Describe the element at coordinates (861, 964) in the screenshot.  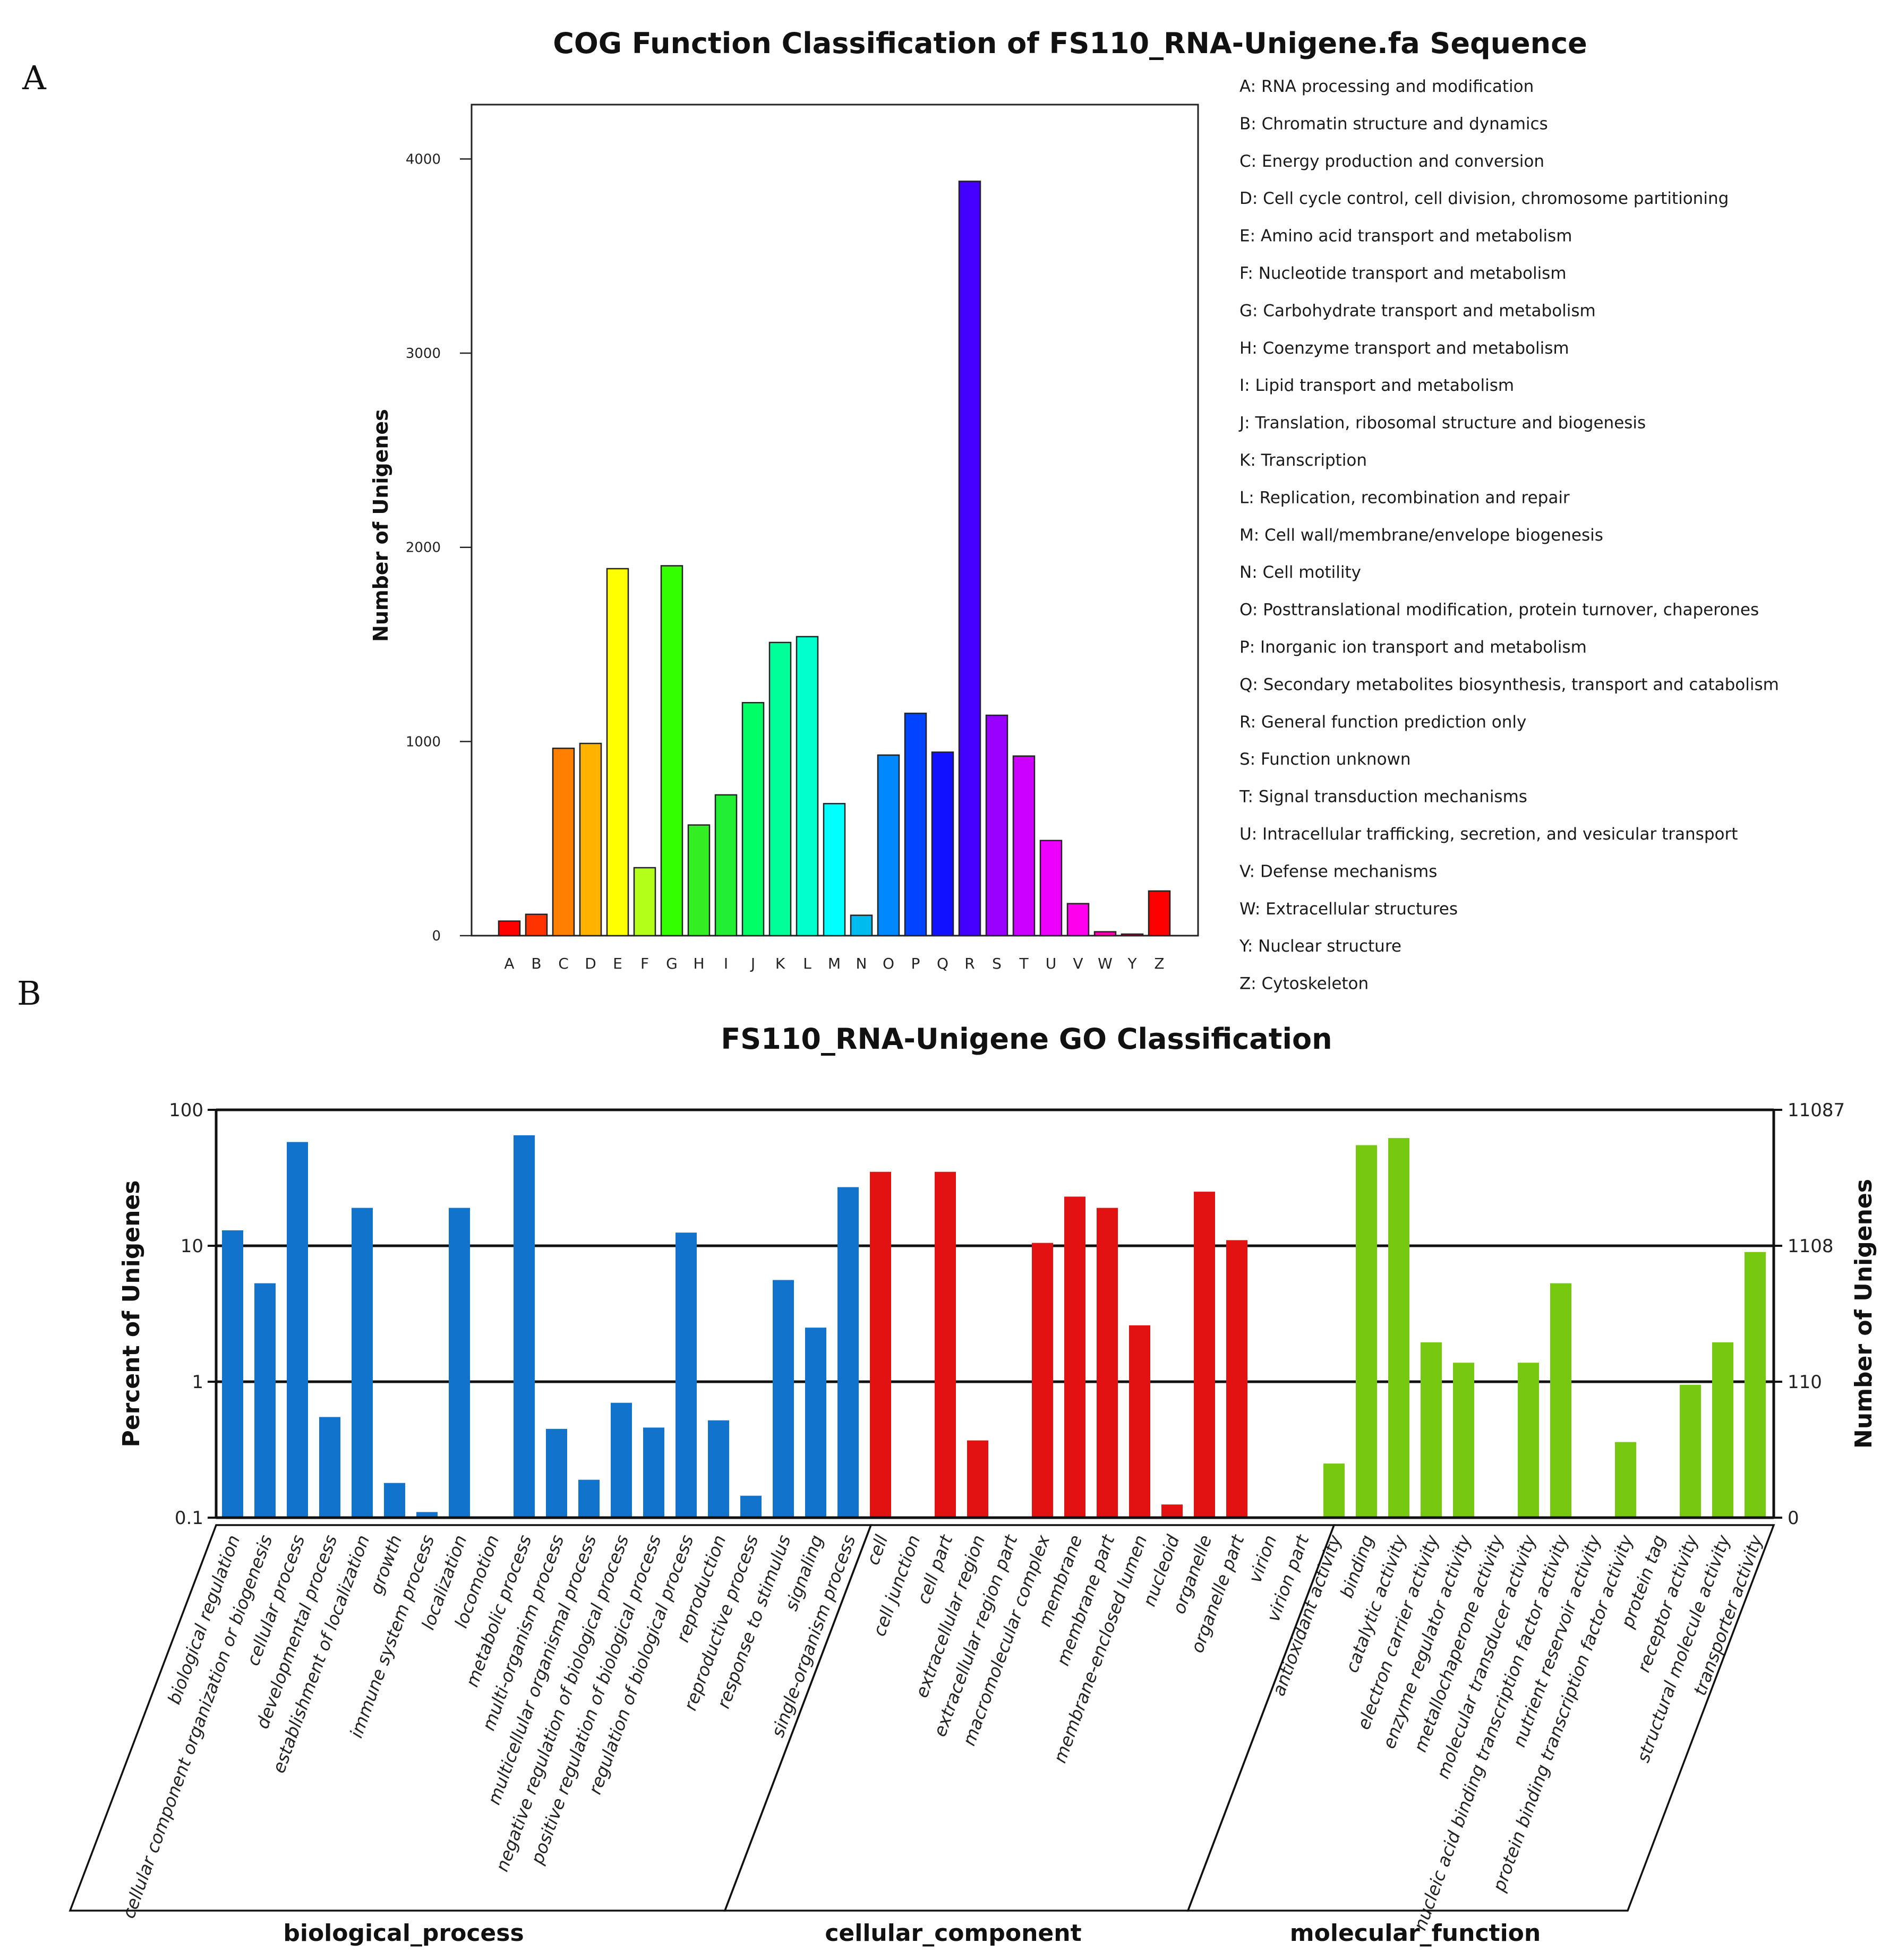
I see `cog-x-tick-label: N` at that location.